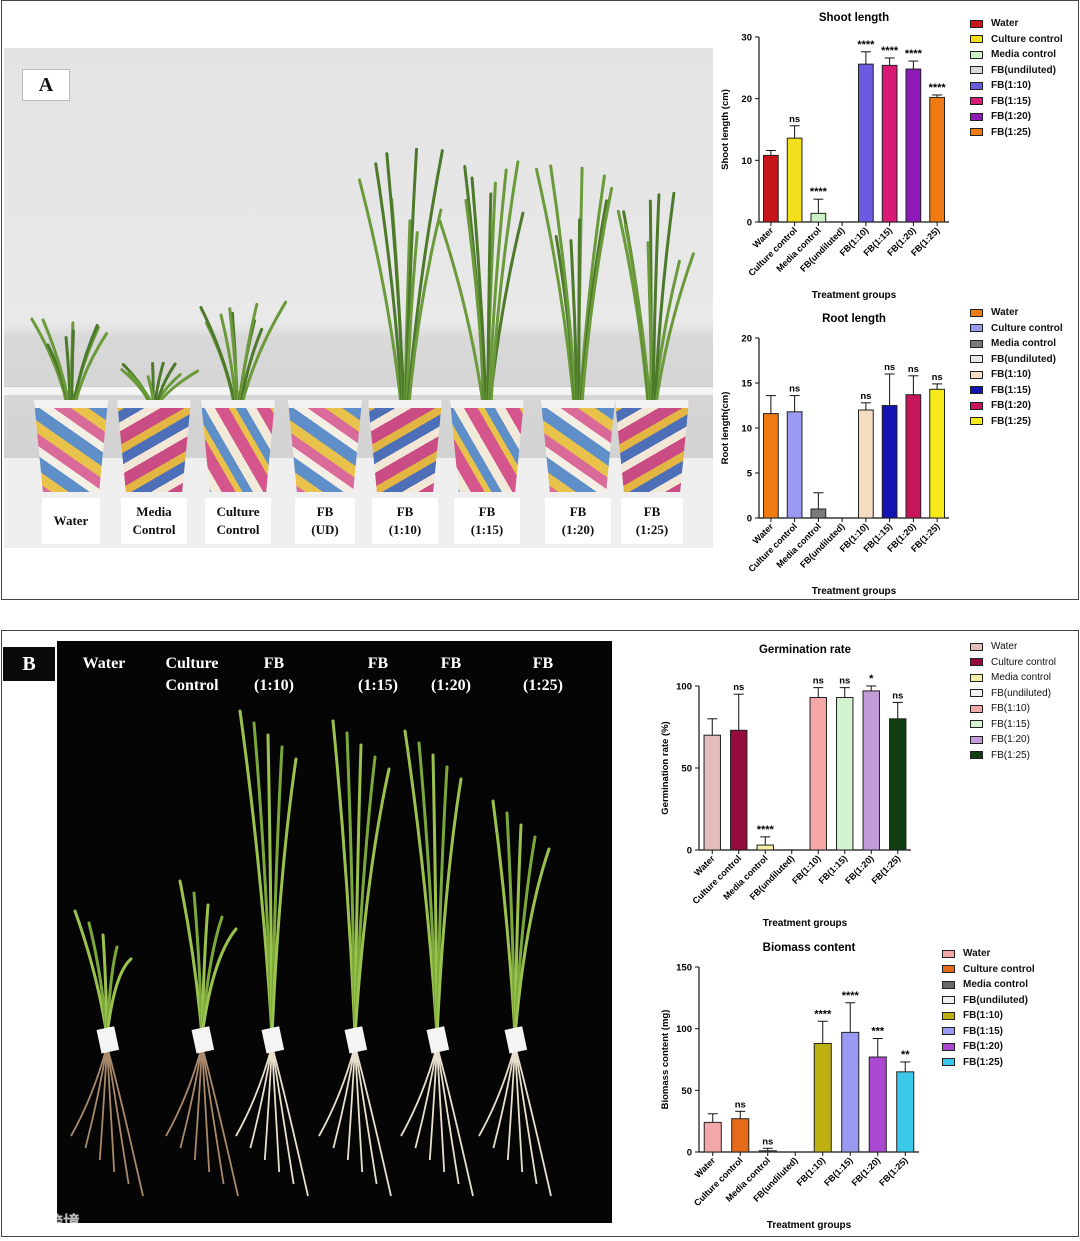 This screenshot has width=1080, height=1241. I want to click on shoot-legend-item: FB(1:20), so click(1016, 117).